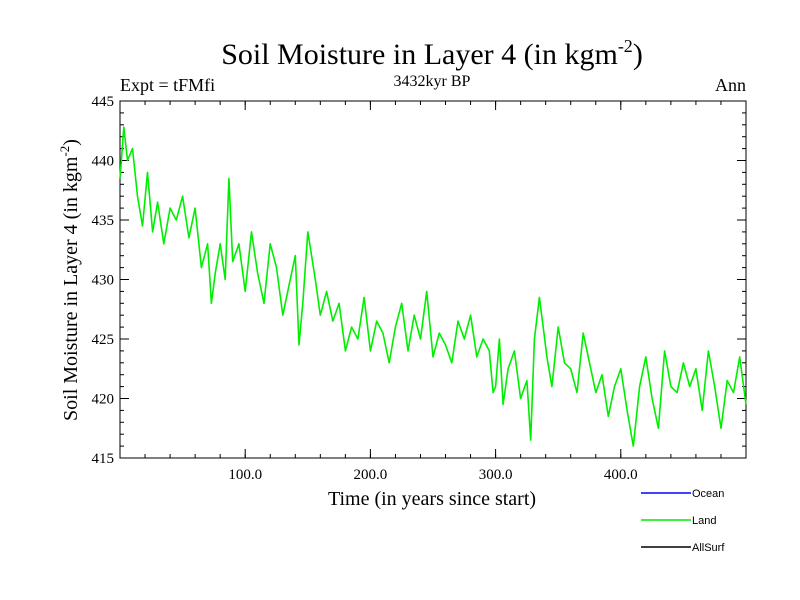 The image size is (800, 600). I want to click on legend-label-land: Land, so click(704, 521).